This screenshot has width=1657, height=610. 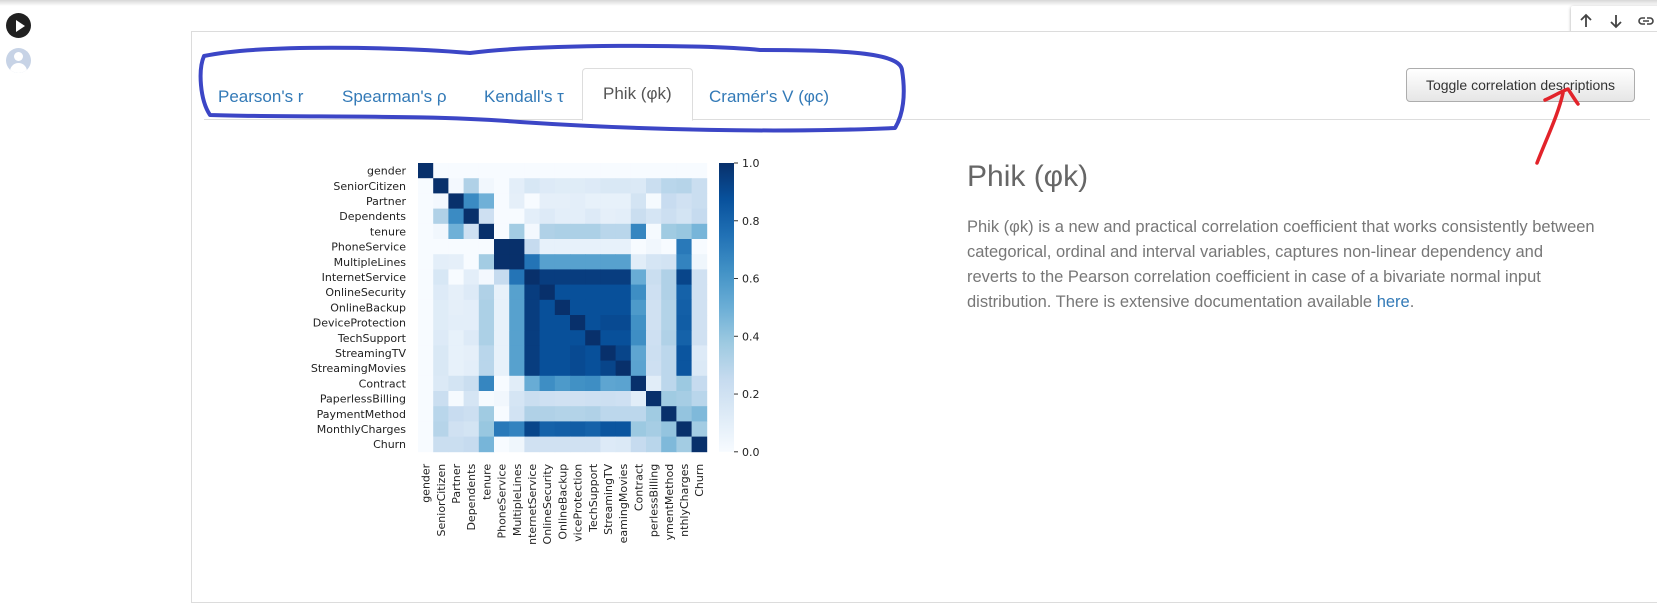 I want to click on x-tick-label: Churn, so click(x=699, y=480).